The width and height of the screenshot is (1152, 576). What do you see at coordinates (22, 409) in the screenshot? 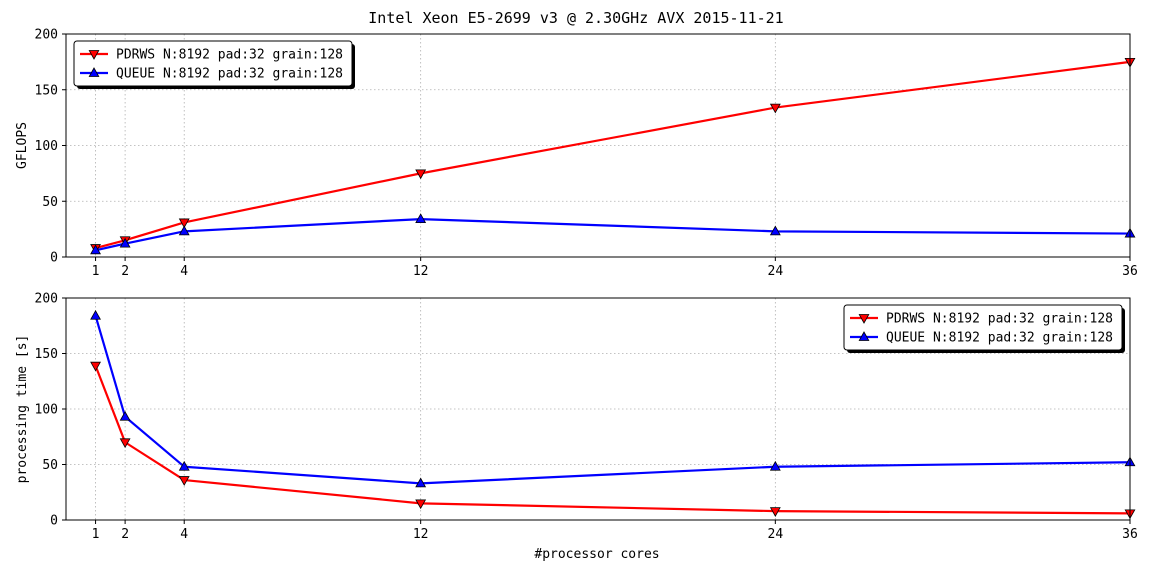
I see `y-axis-label: processing time [s]` at bounding box center [22, 409].